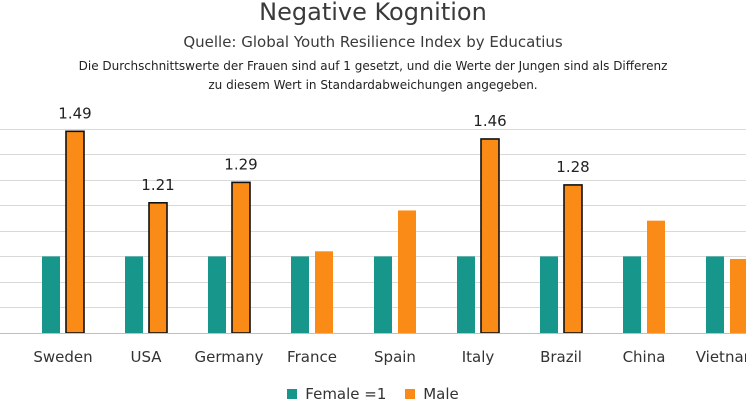  What do you see at coordinates (573, 259) in the screenshot?
I see `bar-male-brazil` at bounding box center [573, 259].